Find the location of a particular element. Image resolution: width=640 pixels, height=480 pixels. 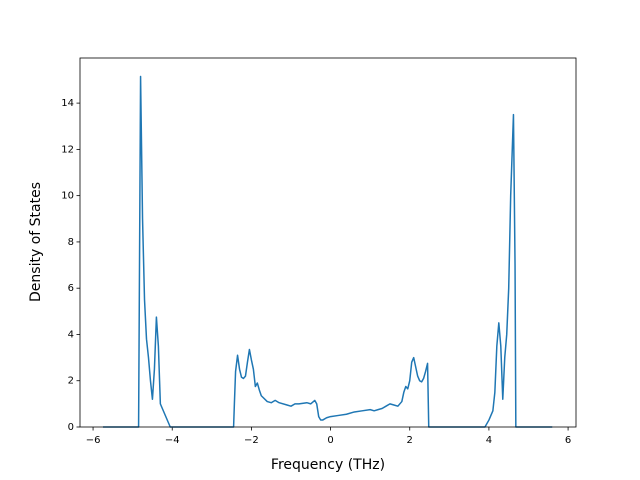

y-tick-label: 2 is located at coordinates (71, 381).